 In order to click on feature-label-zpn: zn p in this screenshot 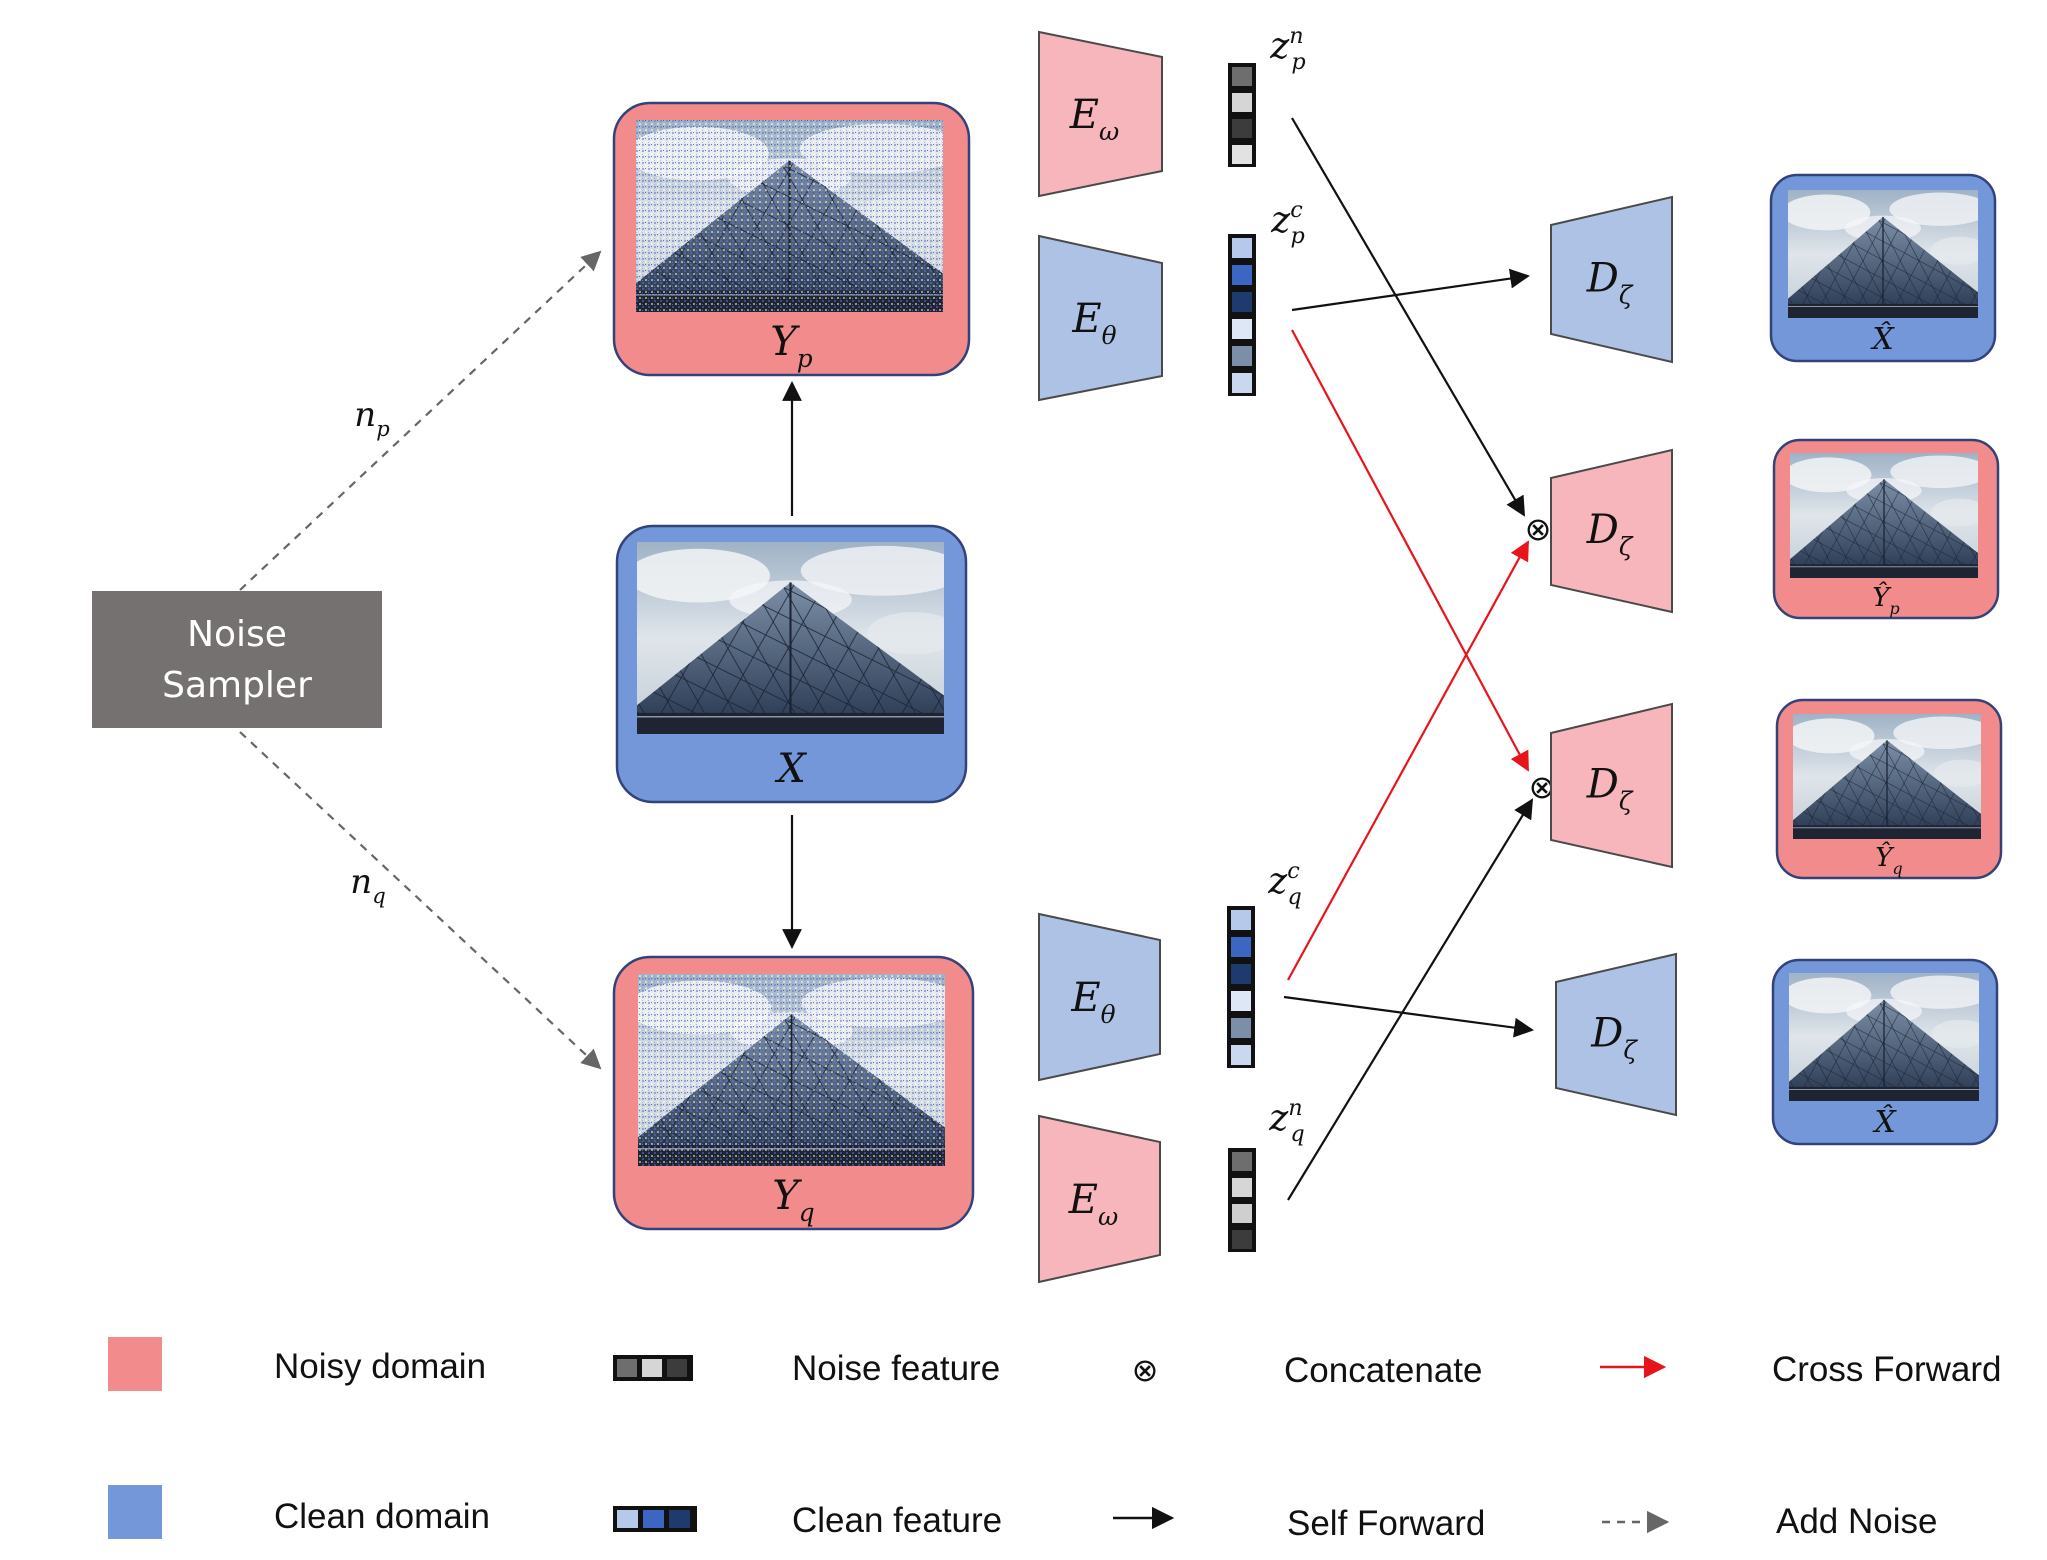, I will do `click(1287, 49)`.